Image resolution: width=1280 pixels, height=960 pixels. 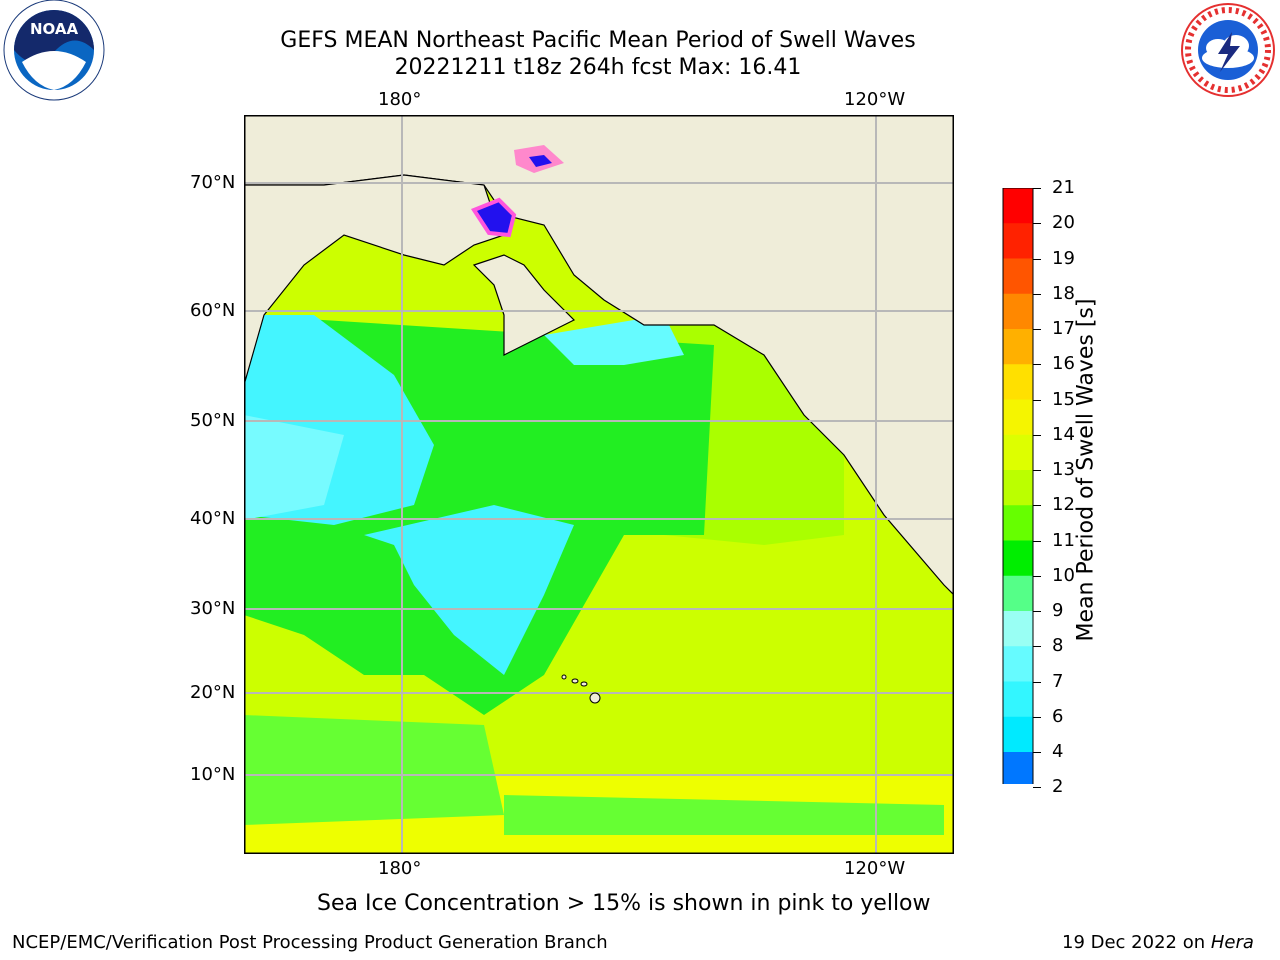 What do you see at coordinates (1063, 187) in the screenshot?
I see `colorbar-tick-label: 21` at bounding box center [1063, 187].